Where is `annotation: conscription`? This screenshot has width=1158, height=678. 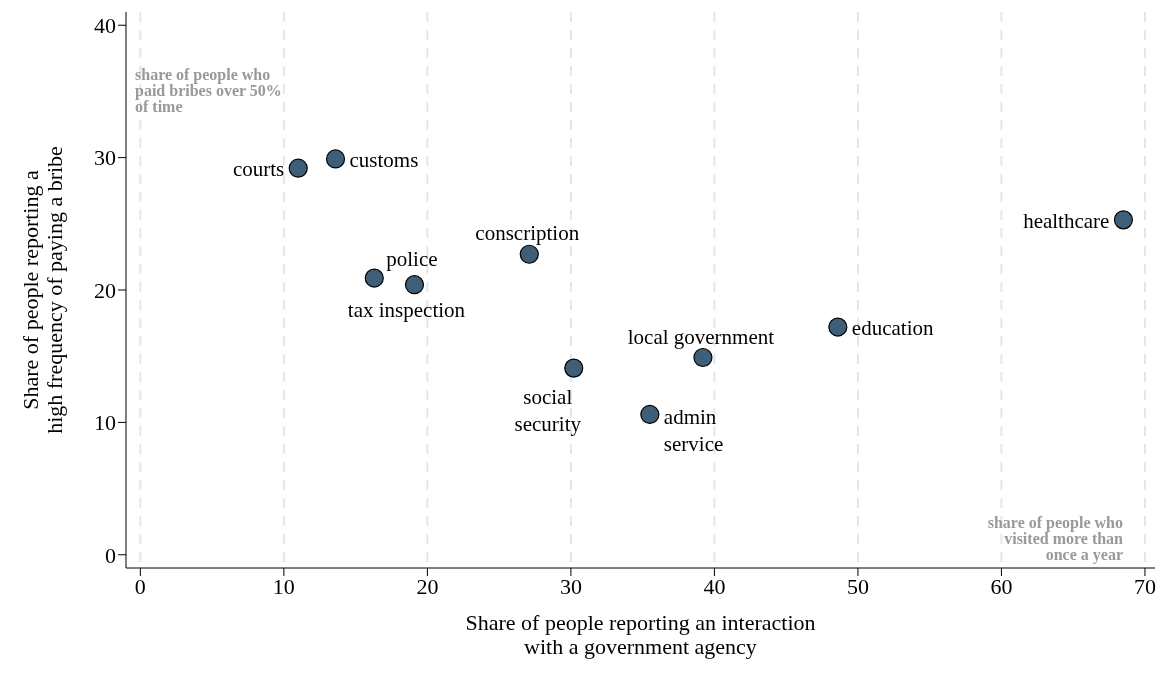 annotation: conscription is located at coordinates (527, 233).